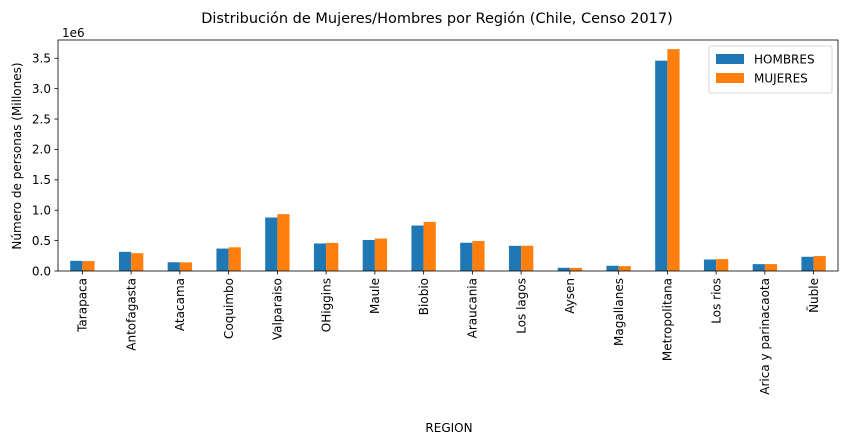 This screenshot has height=446, width=846. What do you see at coordinates (73, 33) in the screenshot?
I see `y-axis-offset-label: 1e6` at bounding box center [73, 33].